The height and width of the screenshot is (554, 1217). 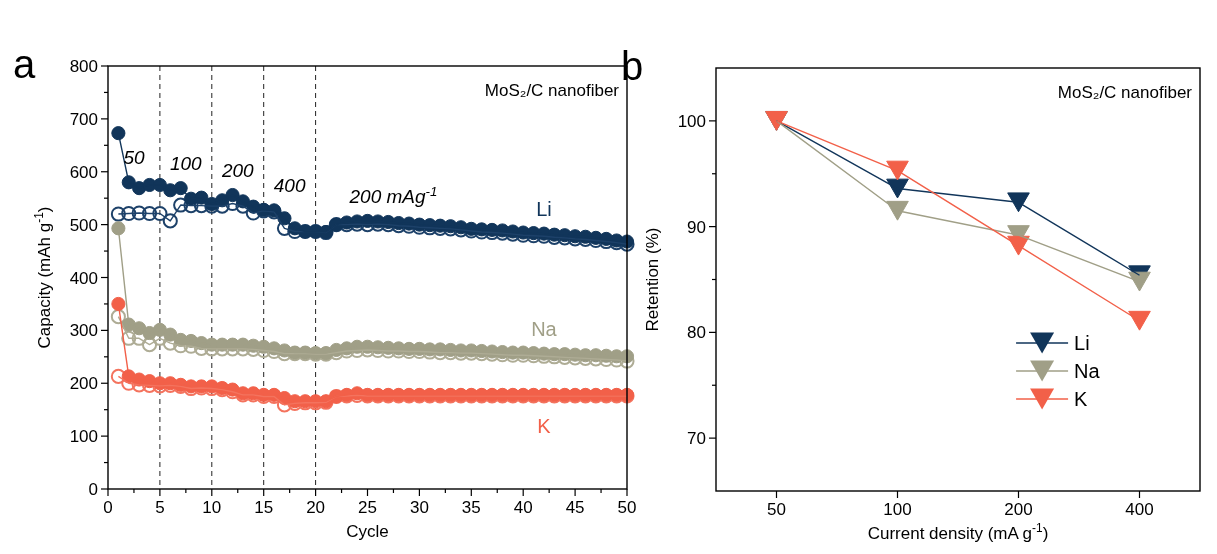 I want to click on y-tick-label: 600, so click(x=83, y=172).